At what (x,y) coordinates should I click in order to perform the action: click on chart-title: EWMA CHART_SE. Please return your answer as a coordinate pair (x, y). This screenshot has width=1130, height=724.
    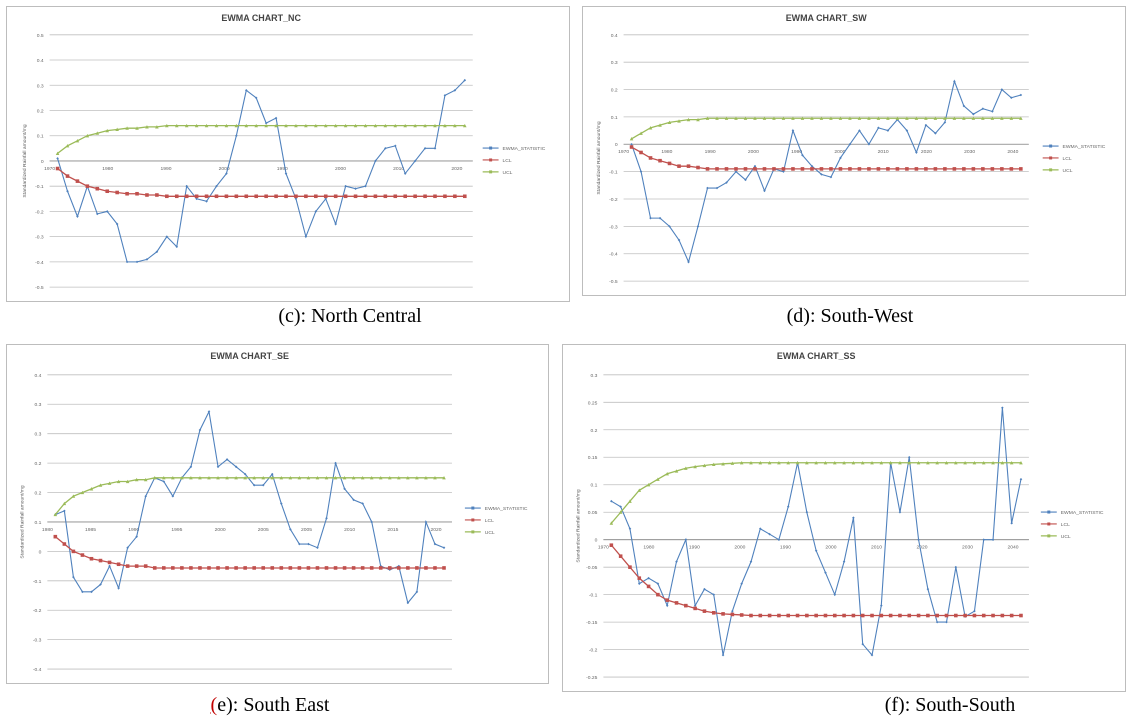
    Looking at the image, I should click on (249, 356).